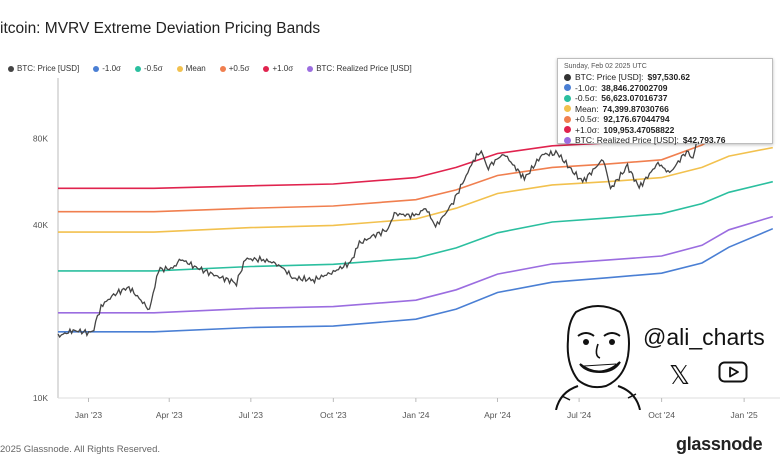  What do you see at coordinates (704, 337) in the screenshot?
I see `watermark-handle: @ali_charts` at bounding box center [704, 337].